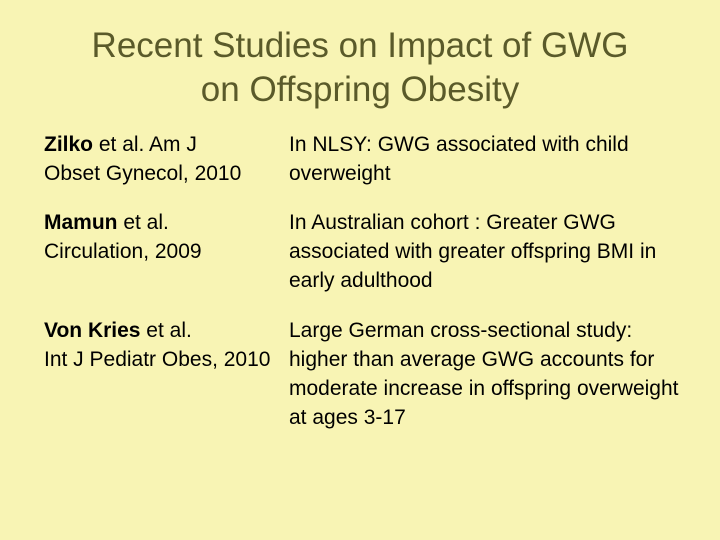  I want to click on study-author: Zilko, so click(69, 144).